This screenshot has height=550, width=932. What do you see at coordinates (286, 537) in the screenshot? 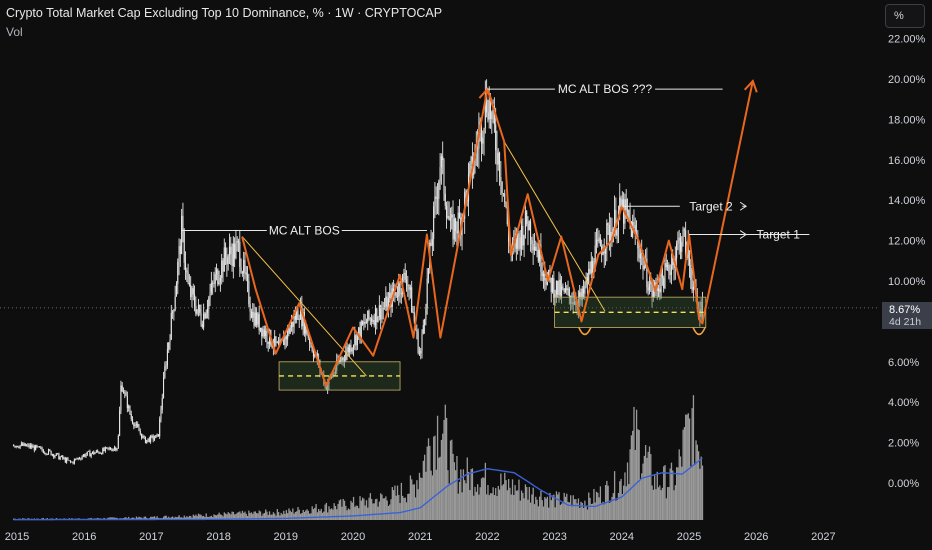
I see `x-tick-label: 2019` at bounding box center [286, 537].